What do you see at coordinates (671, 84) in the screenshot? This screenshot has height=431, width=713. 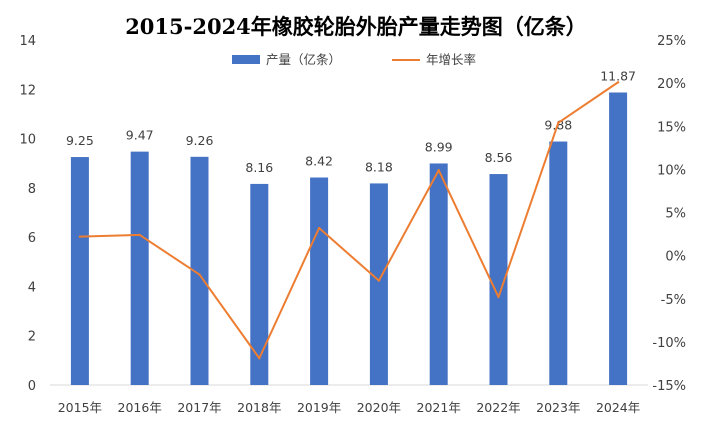 I see `y-right-tick-label: 20%` at bounding box center [671, 84].